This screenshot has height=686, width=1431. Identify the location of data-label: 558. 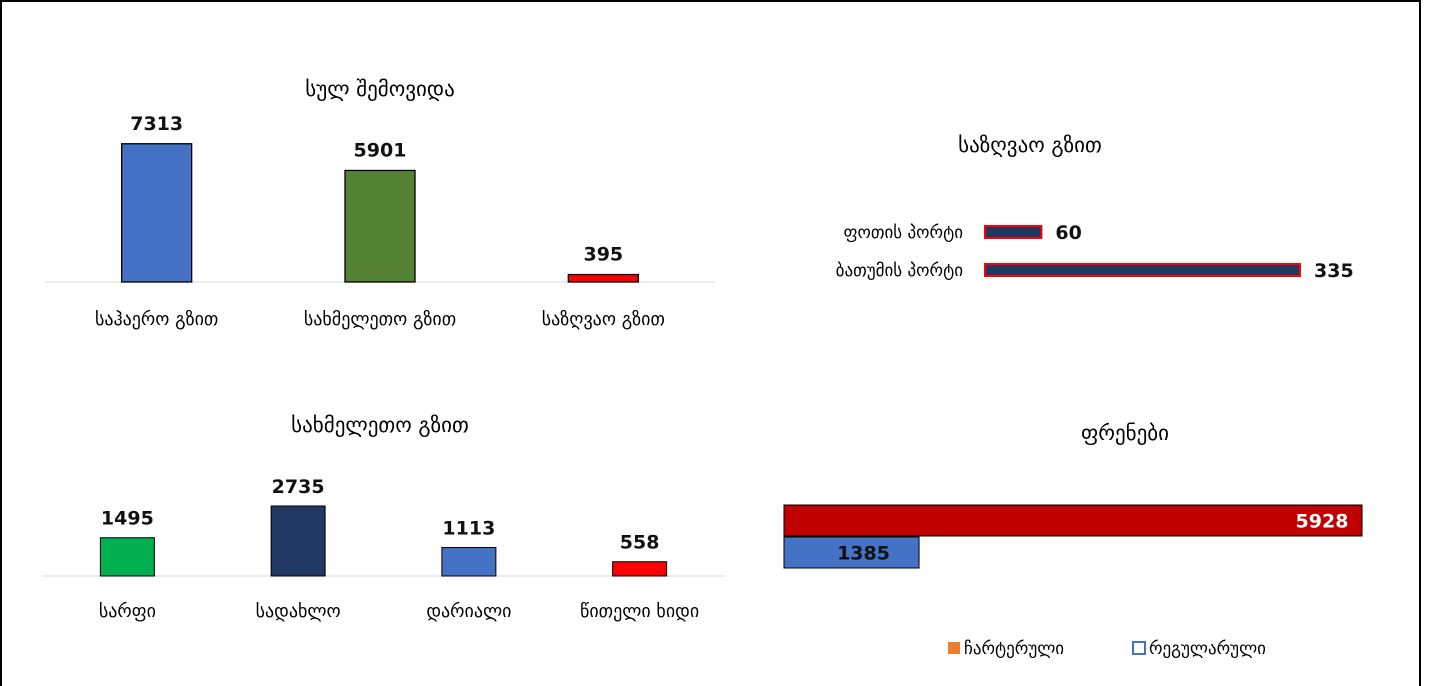
(640, 543).